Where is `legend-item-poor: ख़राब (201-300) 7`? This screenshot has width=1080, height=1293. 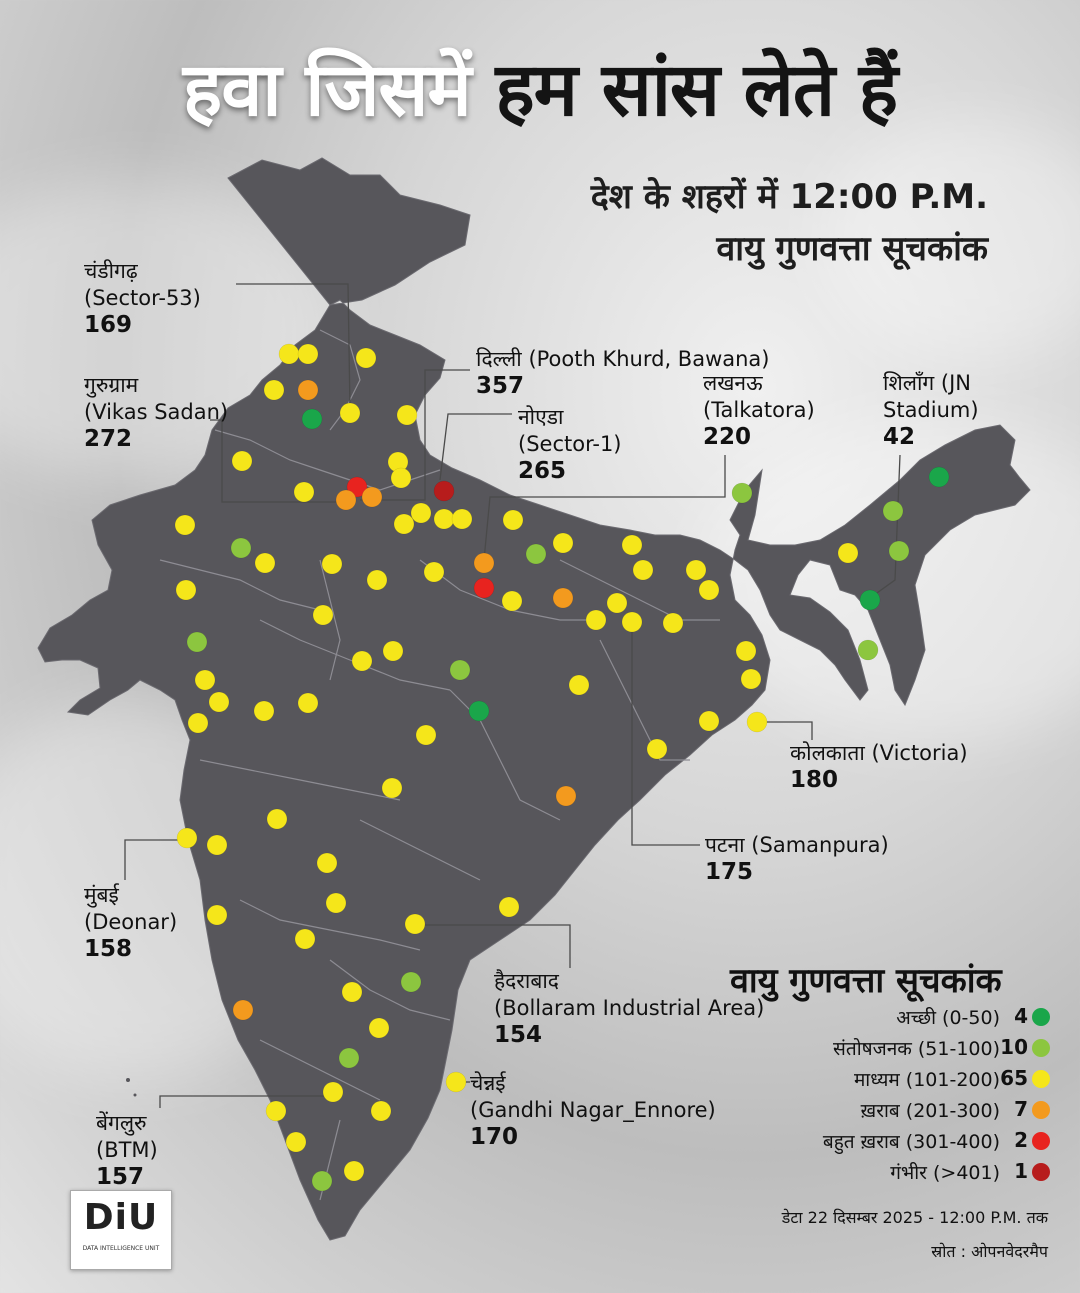 legend-item-poor: ख़राब (201-300) 7 is located at coordinates (905, 1109).